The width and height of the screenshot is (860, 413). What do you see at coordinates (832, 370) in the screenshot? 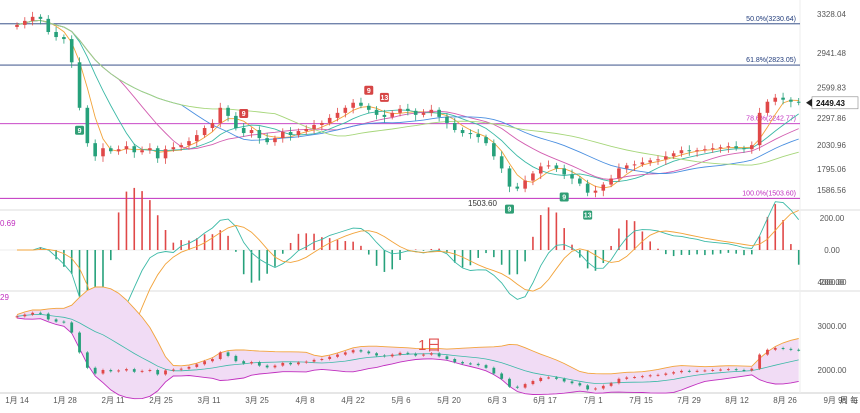
I see `band-tick-label: 2000.00` at bounding box center [832, 370].